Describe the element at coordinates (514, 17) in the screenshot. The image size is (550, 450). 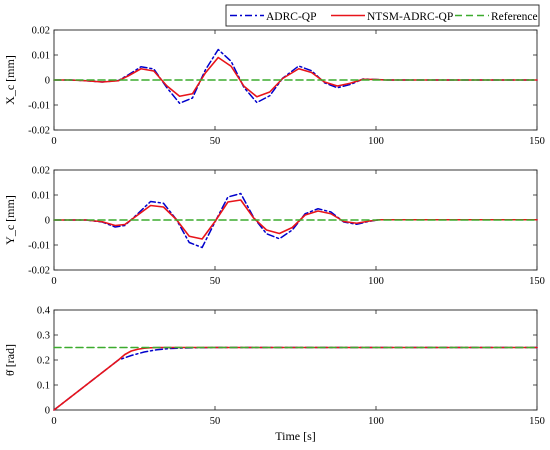
I see `legend-label-reference: Reference` at that location.